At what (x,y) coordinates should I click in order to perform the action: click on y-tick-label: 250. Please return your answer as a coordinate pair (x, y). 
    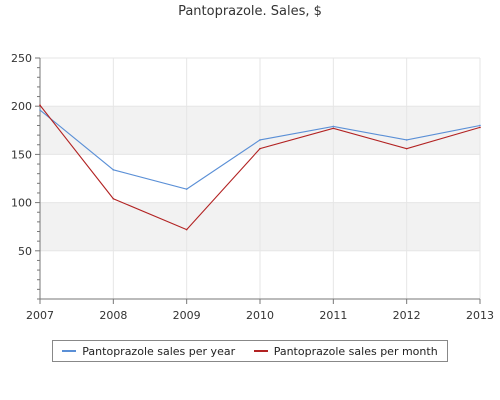
    Looking at the image, I should click on (21, 58).